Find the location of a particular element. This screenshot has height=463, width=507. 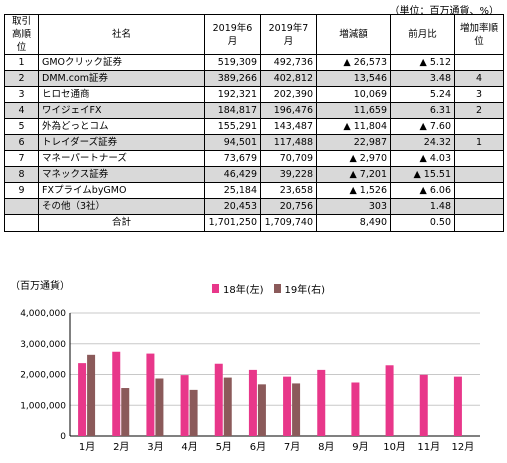

table-row: 5 外為どっとコム 155,291 143,487 ▲ 11,804 ▲ 7.60 is located at coordinates (254, 126).